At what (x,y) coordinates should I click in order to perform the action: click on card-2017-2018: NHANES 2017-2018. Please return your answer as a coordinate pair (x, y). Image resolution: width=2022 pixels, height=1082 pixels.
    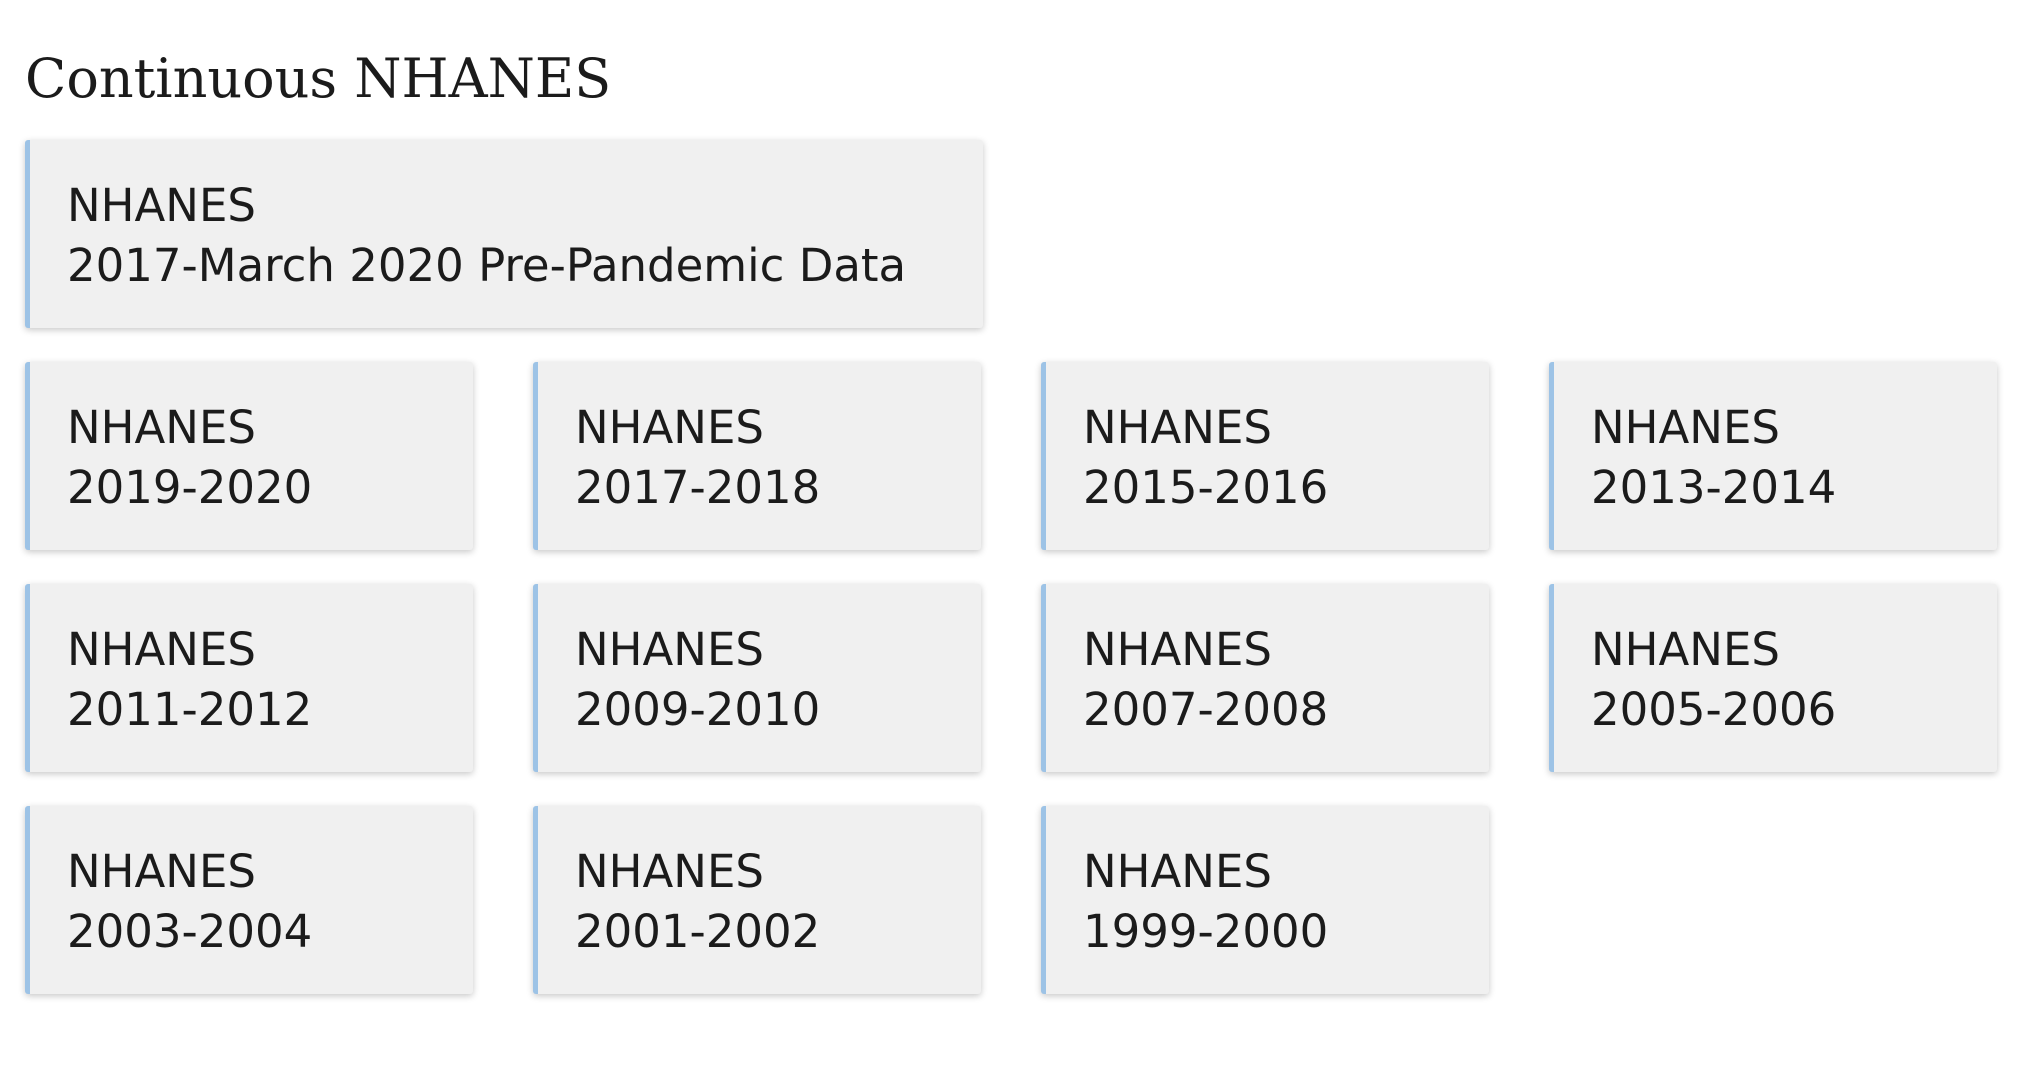
    Looking at the image, I should click on (757, 456).